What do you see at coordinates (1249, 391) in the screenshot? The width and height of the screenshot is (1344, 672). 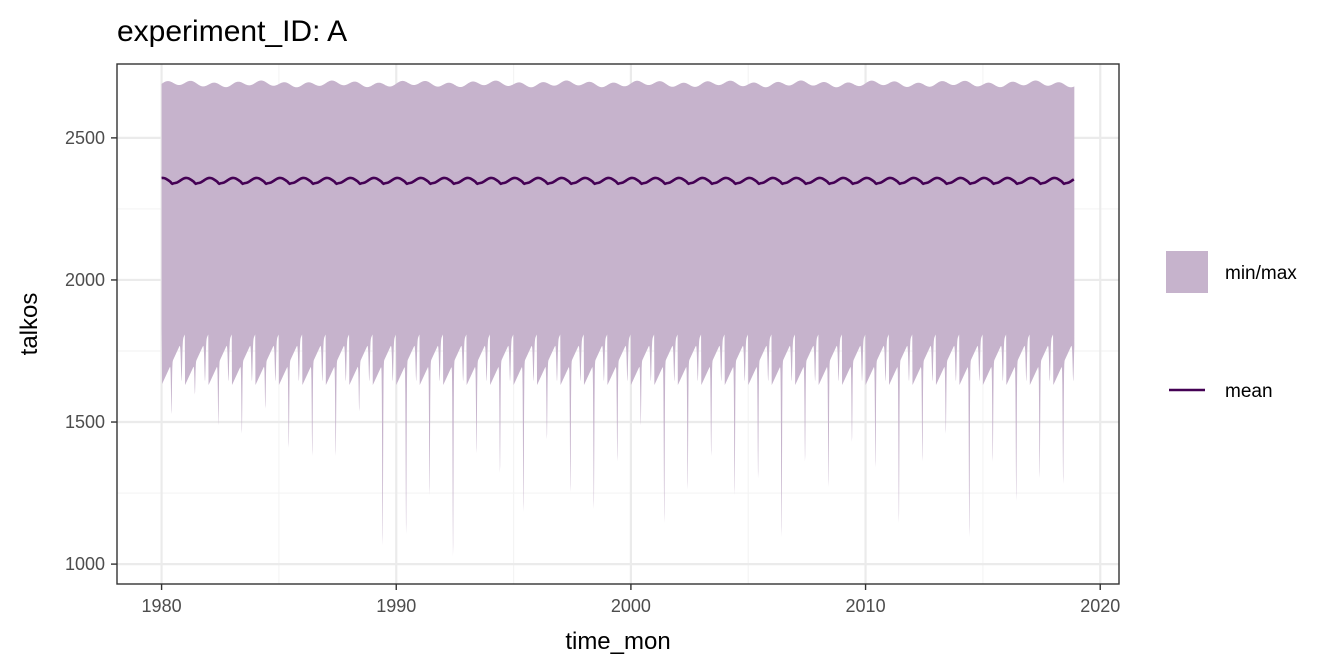 I see `legend-label-mean: mean` at bounding box center [1249, 391].